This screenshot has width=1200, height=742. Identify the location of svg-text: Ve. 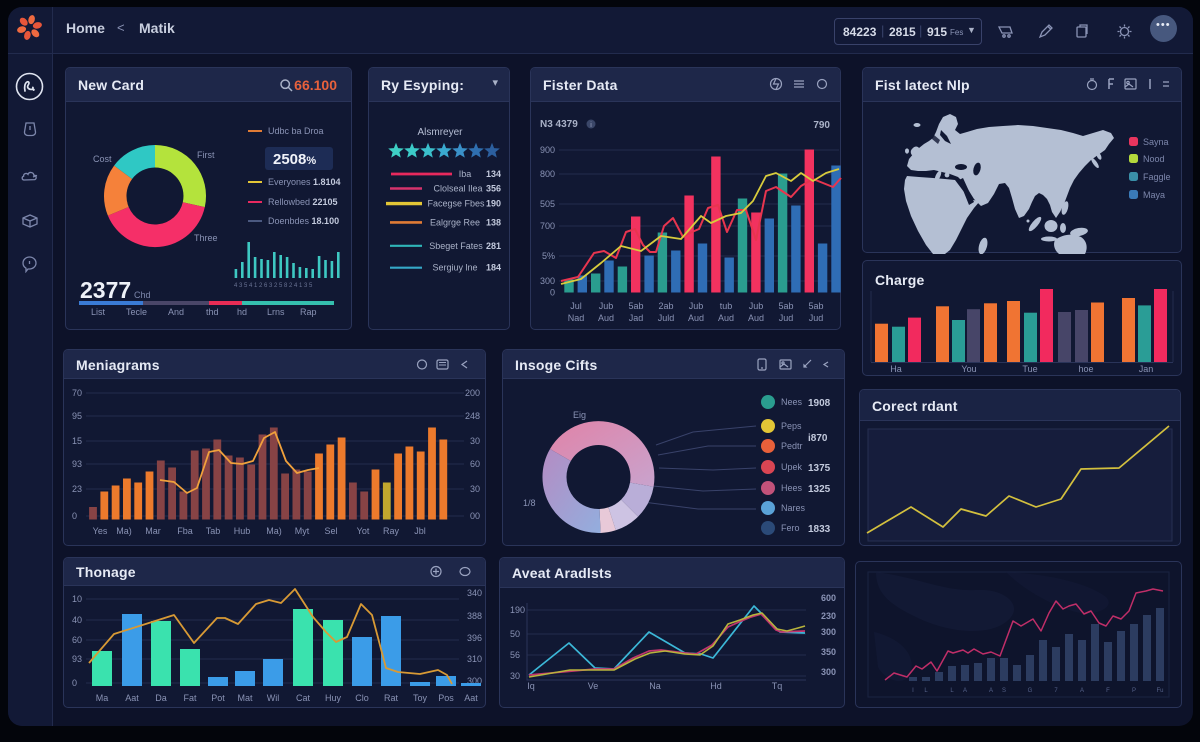
(593, 686).